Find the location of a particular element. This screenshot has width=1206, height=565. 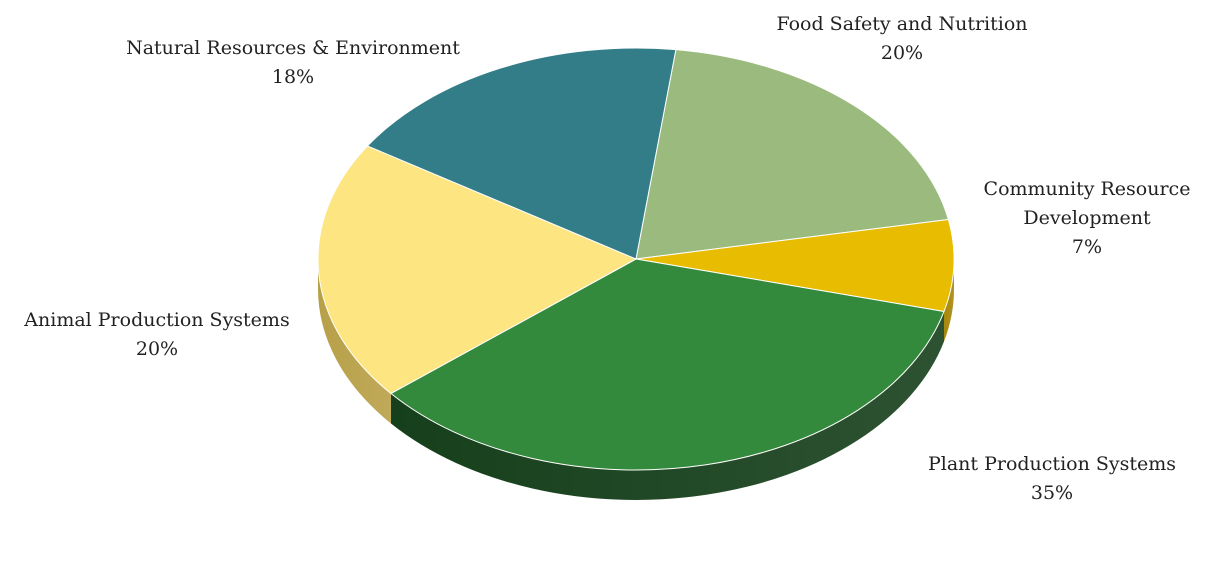

pie-slice-food-safety-and-nutrition is located at coordinates (792, 154).